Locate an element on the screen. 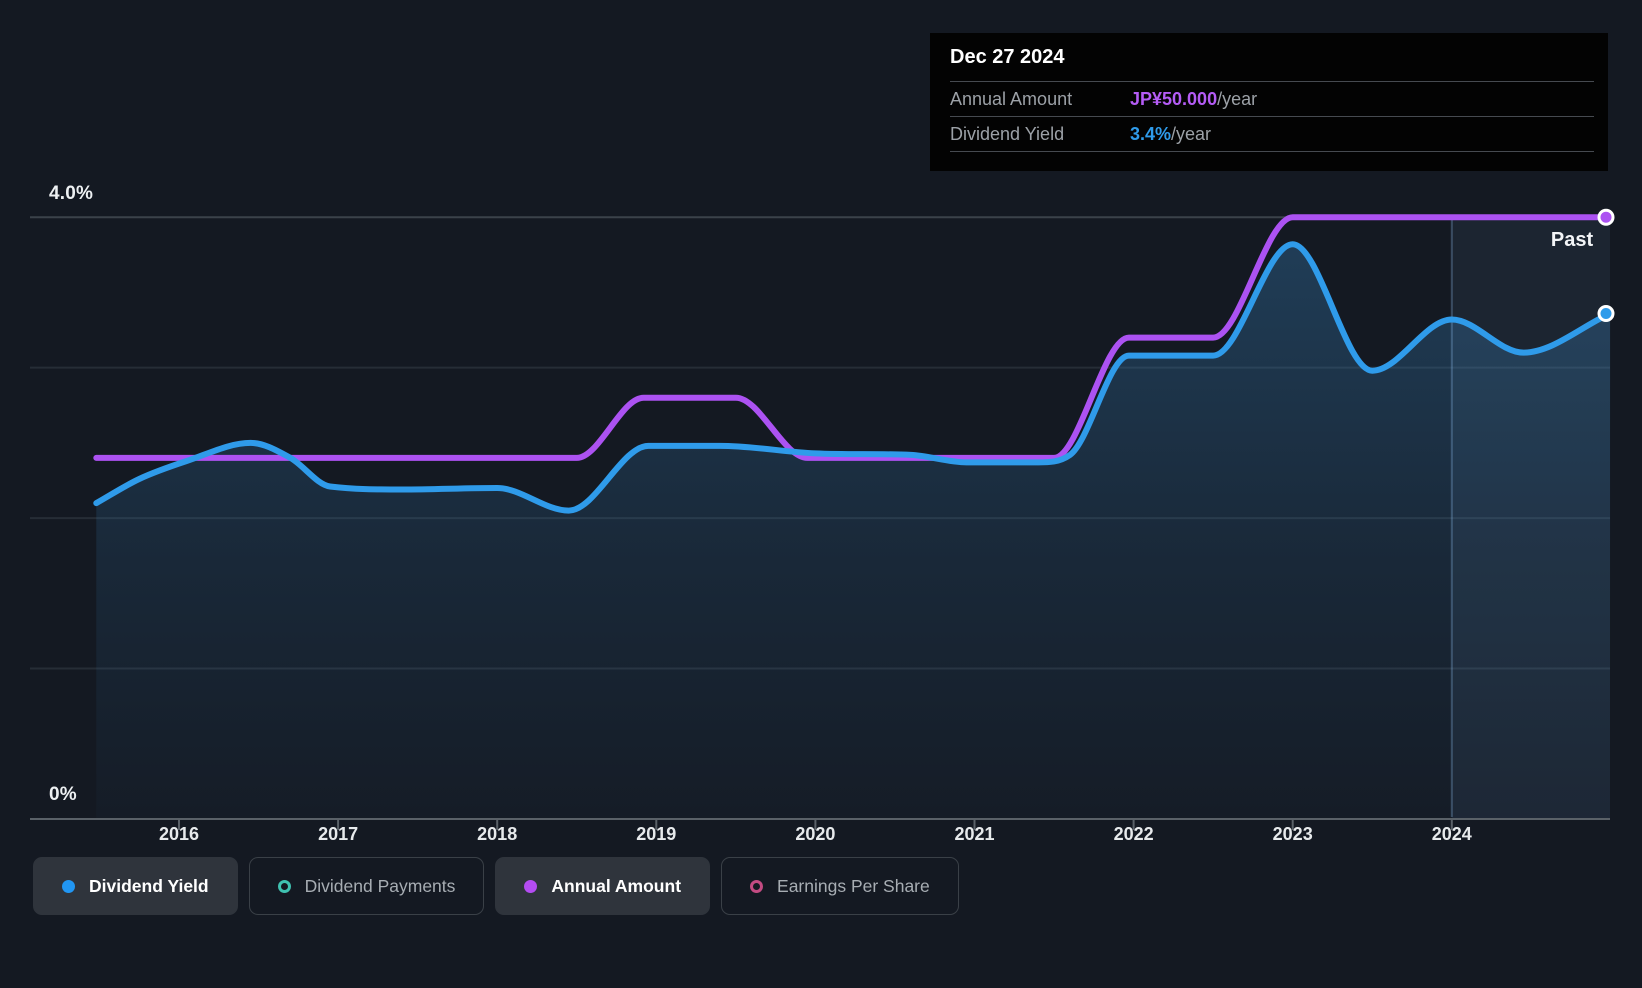  dividend-yield-end-marker is located at coordinates (1606, 313).